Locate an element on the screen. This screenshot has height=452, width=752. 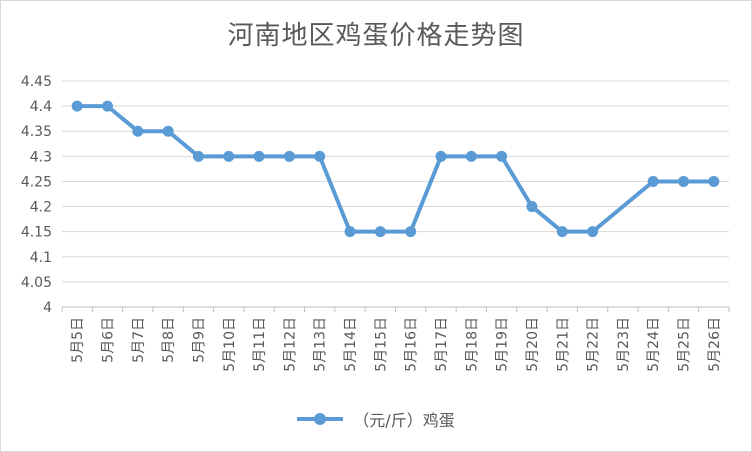
x-tick-label: 5月8日 is located at coordinates (169, 340).